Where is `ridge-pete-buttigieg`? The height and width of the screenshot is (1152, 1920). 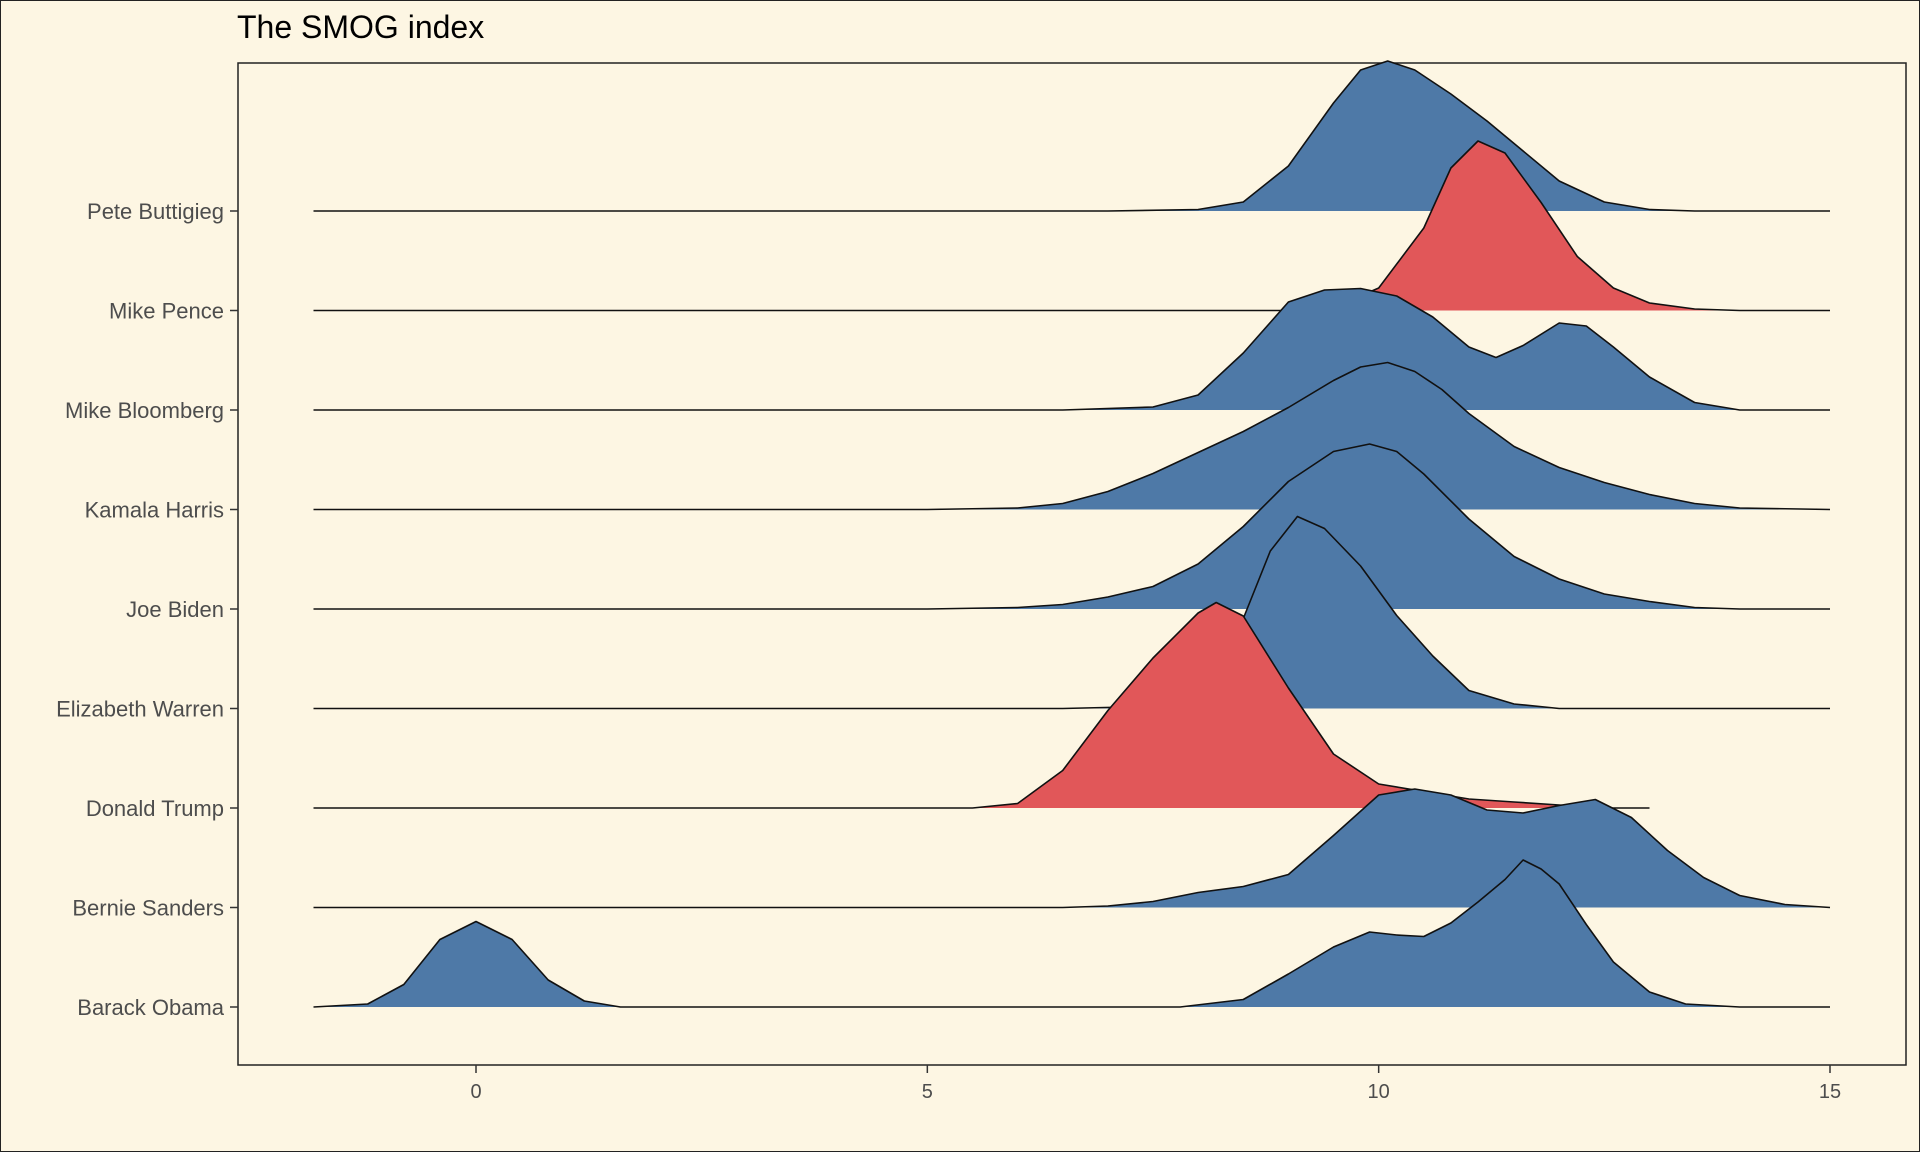
ridge-pete-buttigieg is located at coordinates (1071, 136).